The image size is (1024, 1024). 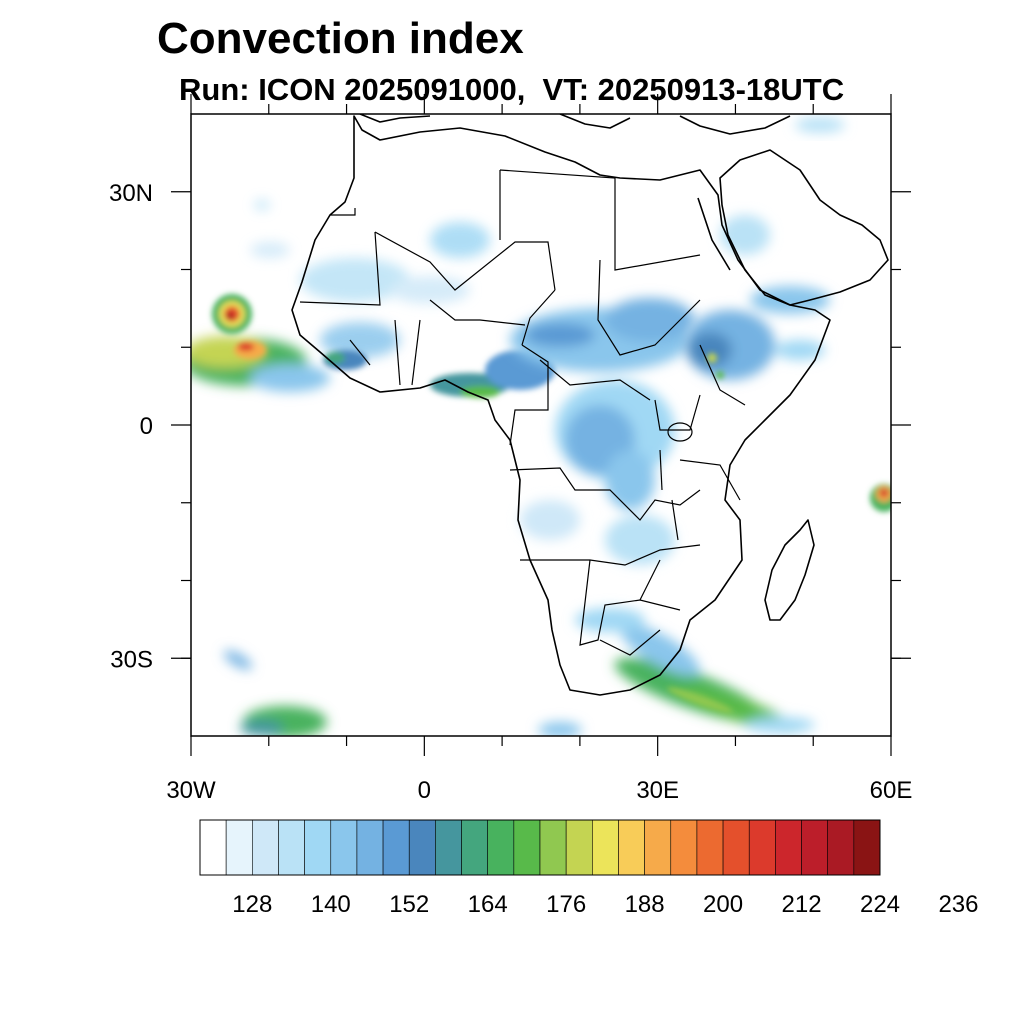 I want to click on lat-tick-label: 30S, so click(x=131, y=659).